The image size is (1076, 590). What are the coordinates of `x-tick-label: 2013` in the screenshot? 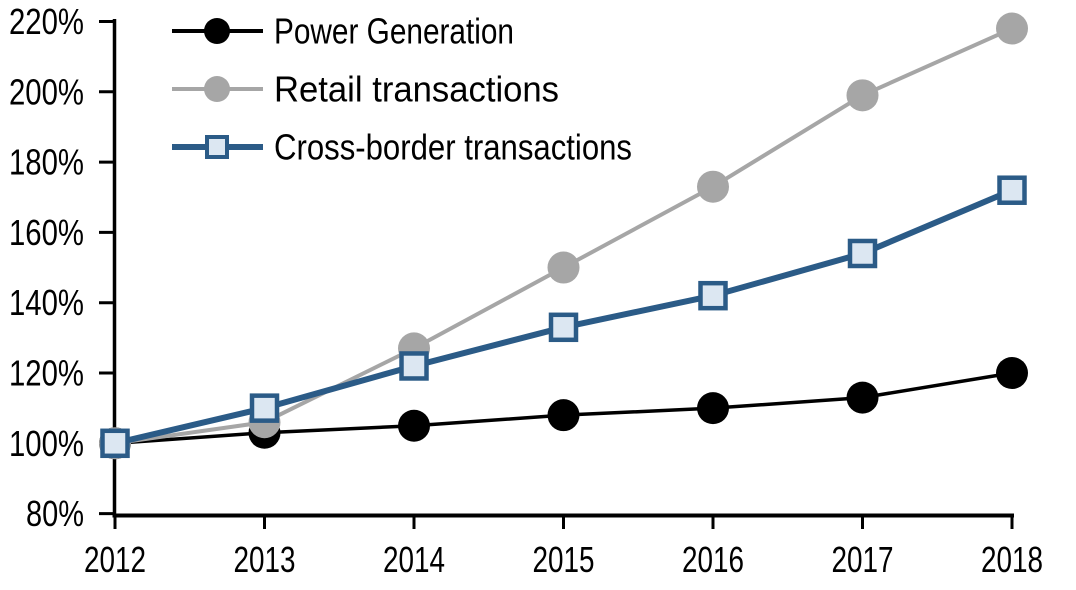 It's located at (265, 559).